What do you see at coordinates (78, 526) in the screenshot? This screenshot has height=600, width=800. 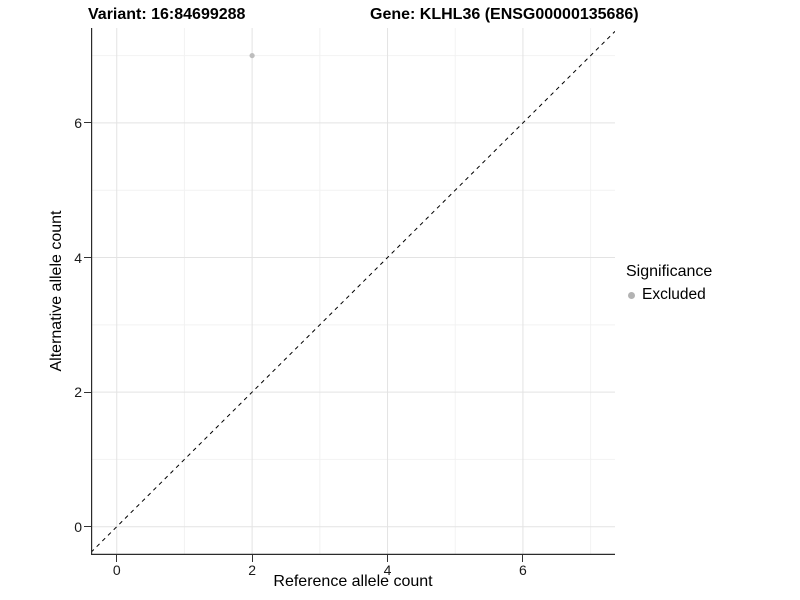 I see `y-tick-label: 0` at bounding box center [78, 526].